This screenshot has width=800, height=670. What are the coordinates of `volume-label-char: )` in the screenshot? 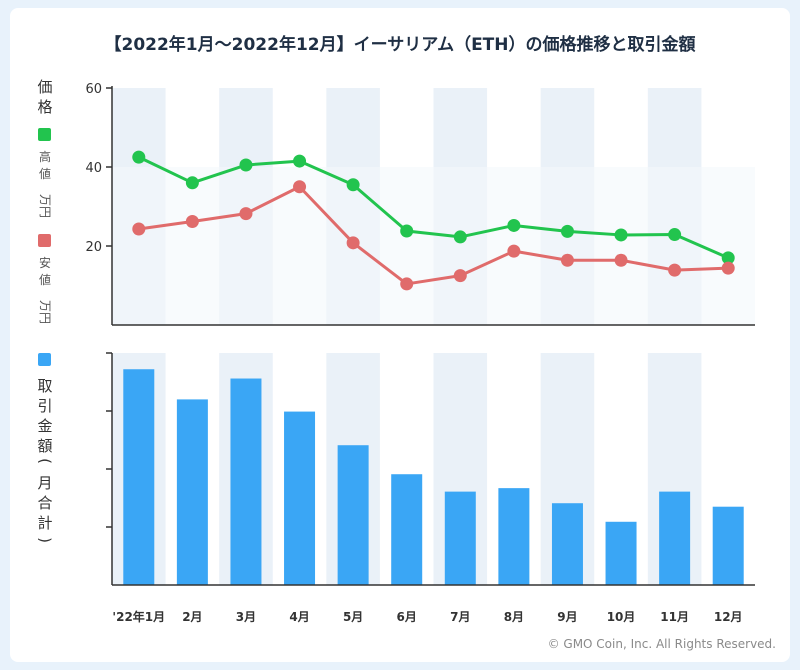 It's located at (45, 540).